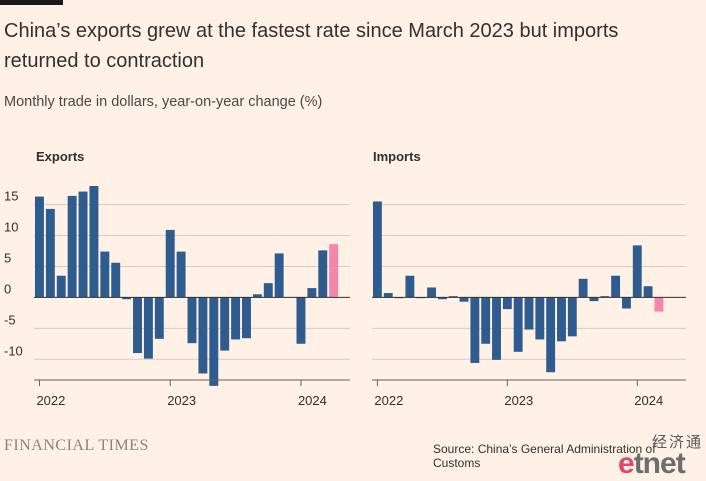 The width and height of the screenshot is (706, 481). I want to click on etnet-logo-rest: tnet, so click(659, 463).